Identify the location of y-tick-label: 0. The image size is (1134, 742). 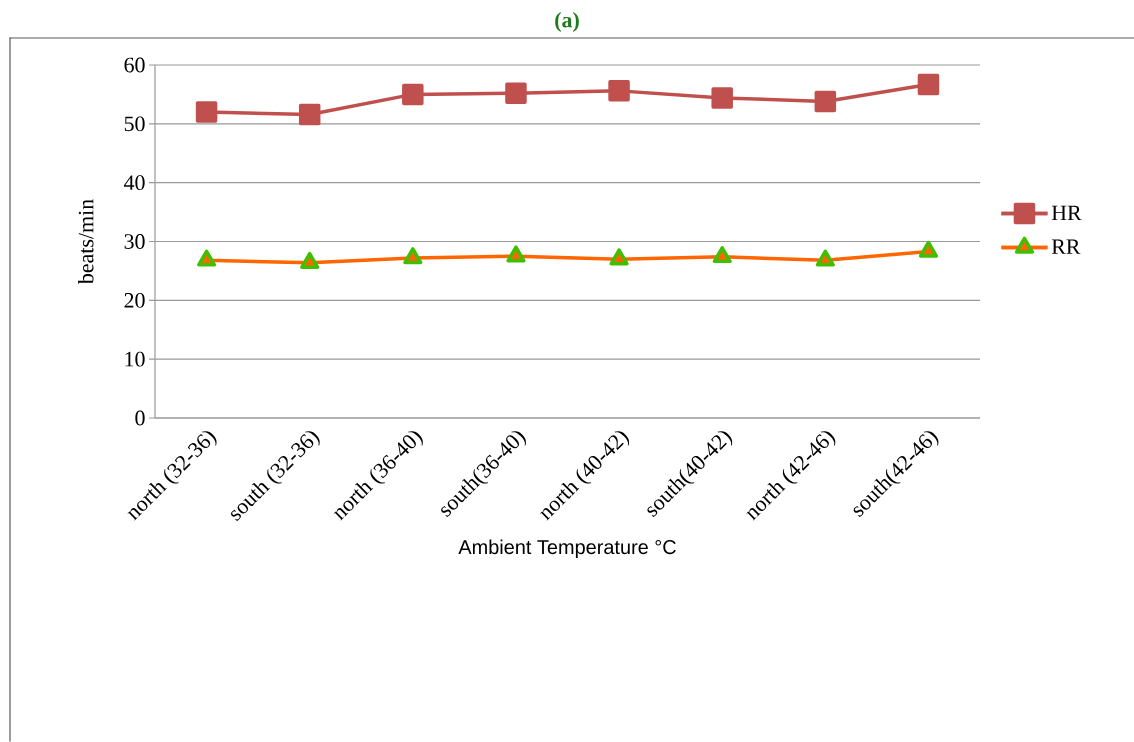
(140, 418).